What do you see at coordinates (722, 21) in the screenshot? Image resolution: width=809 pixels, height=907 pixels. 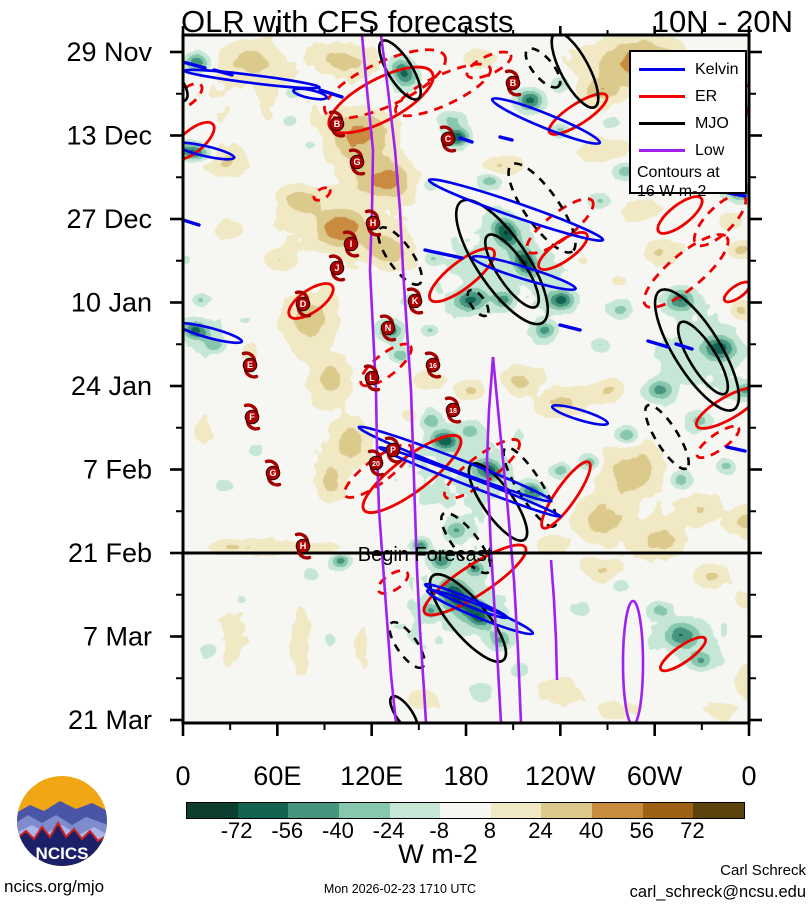 I see `latitude-band-label: 10N - 20N` at bounding box center [722, 21].